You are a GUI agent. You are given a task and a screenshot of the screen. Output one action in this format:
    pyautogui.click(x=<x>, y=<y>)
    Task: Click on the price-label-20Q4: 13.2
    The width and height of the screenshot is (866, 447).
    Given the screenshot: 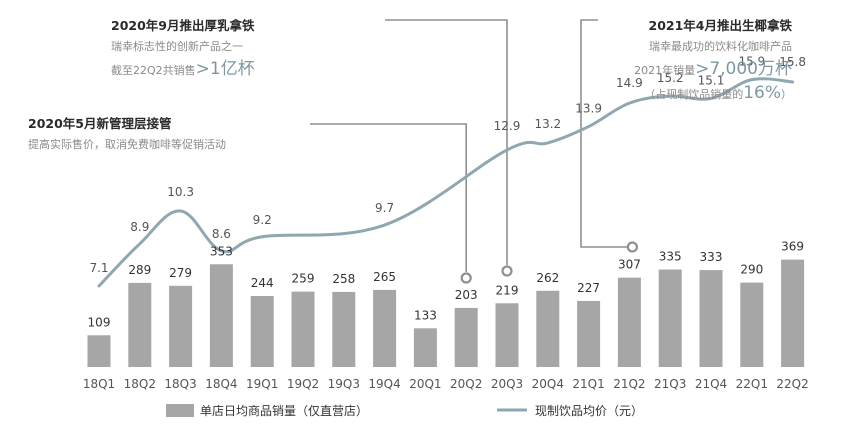 What is the action you would take?
    pyautogui.click(x=547, y=124)
    